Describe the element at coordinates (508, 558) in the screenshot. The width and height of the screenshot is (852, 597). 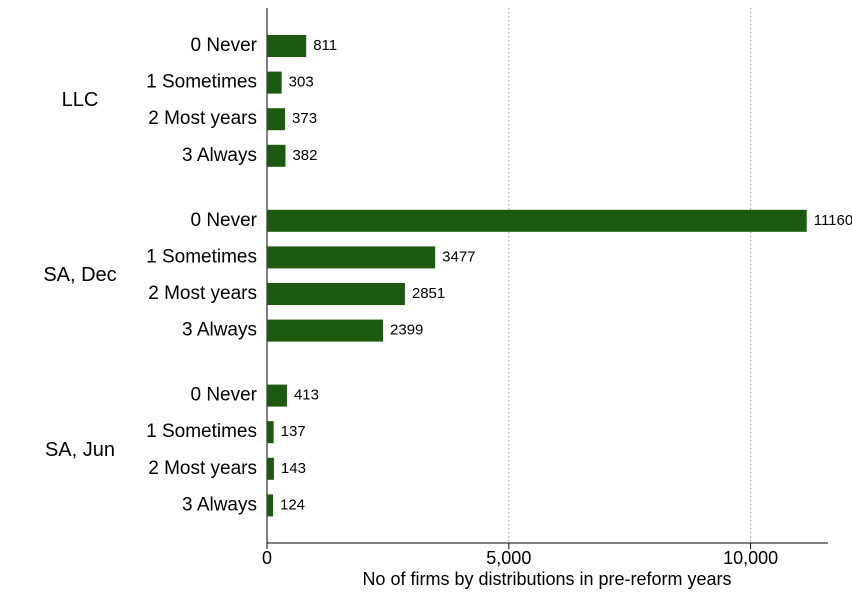
I see `x-tick-label: 5,000` at that location.